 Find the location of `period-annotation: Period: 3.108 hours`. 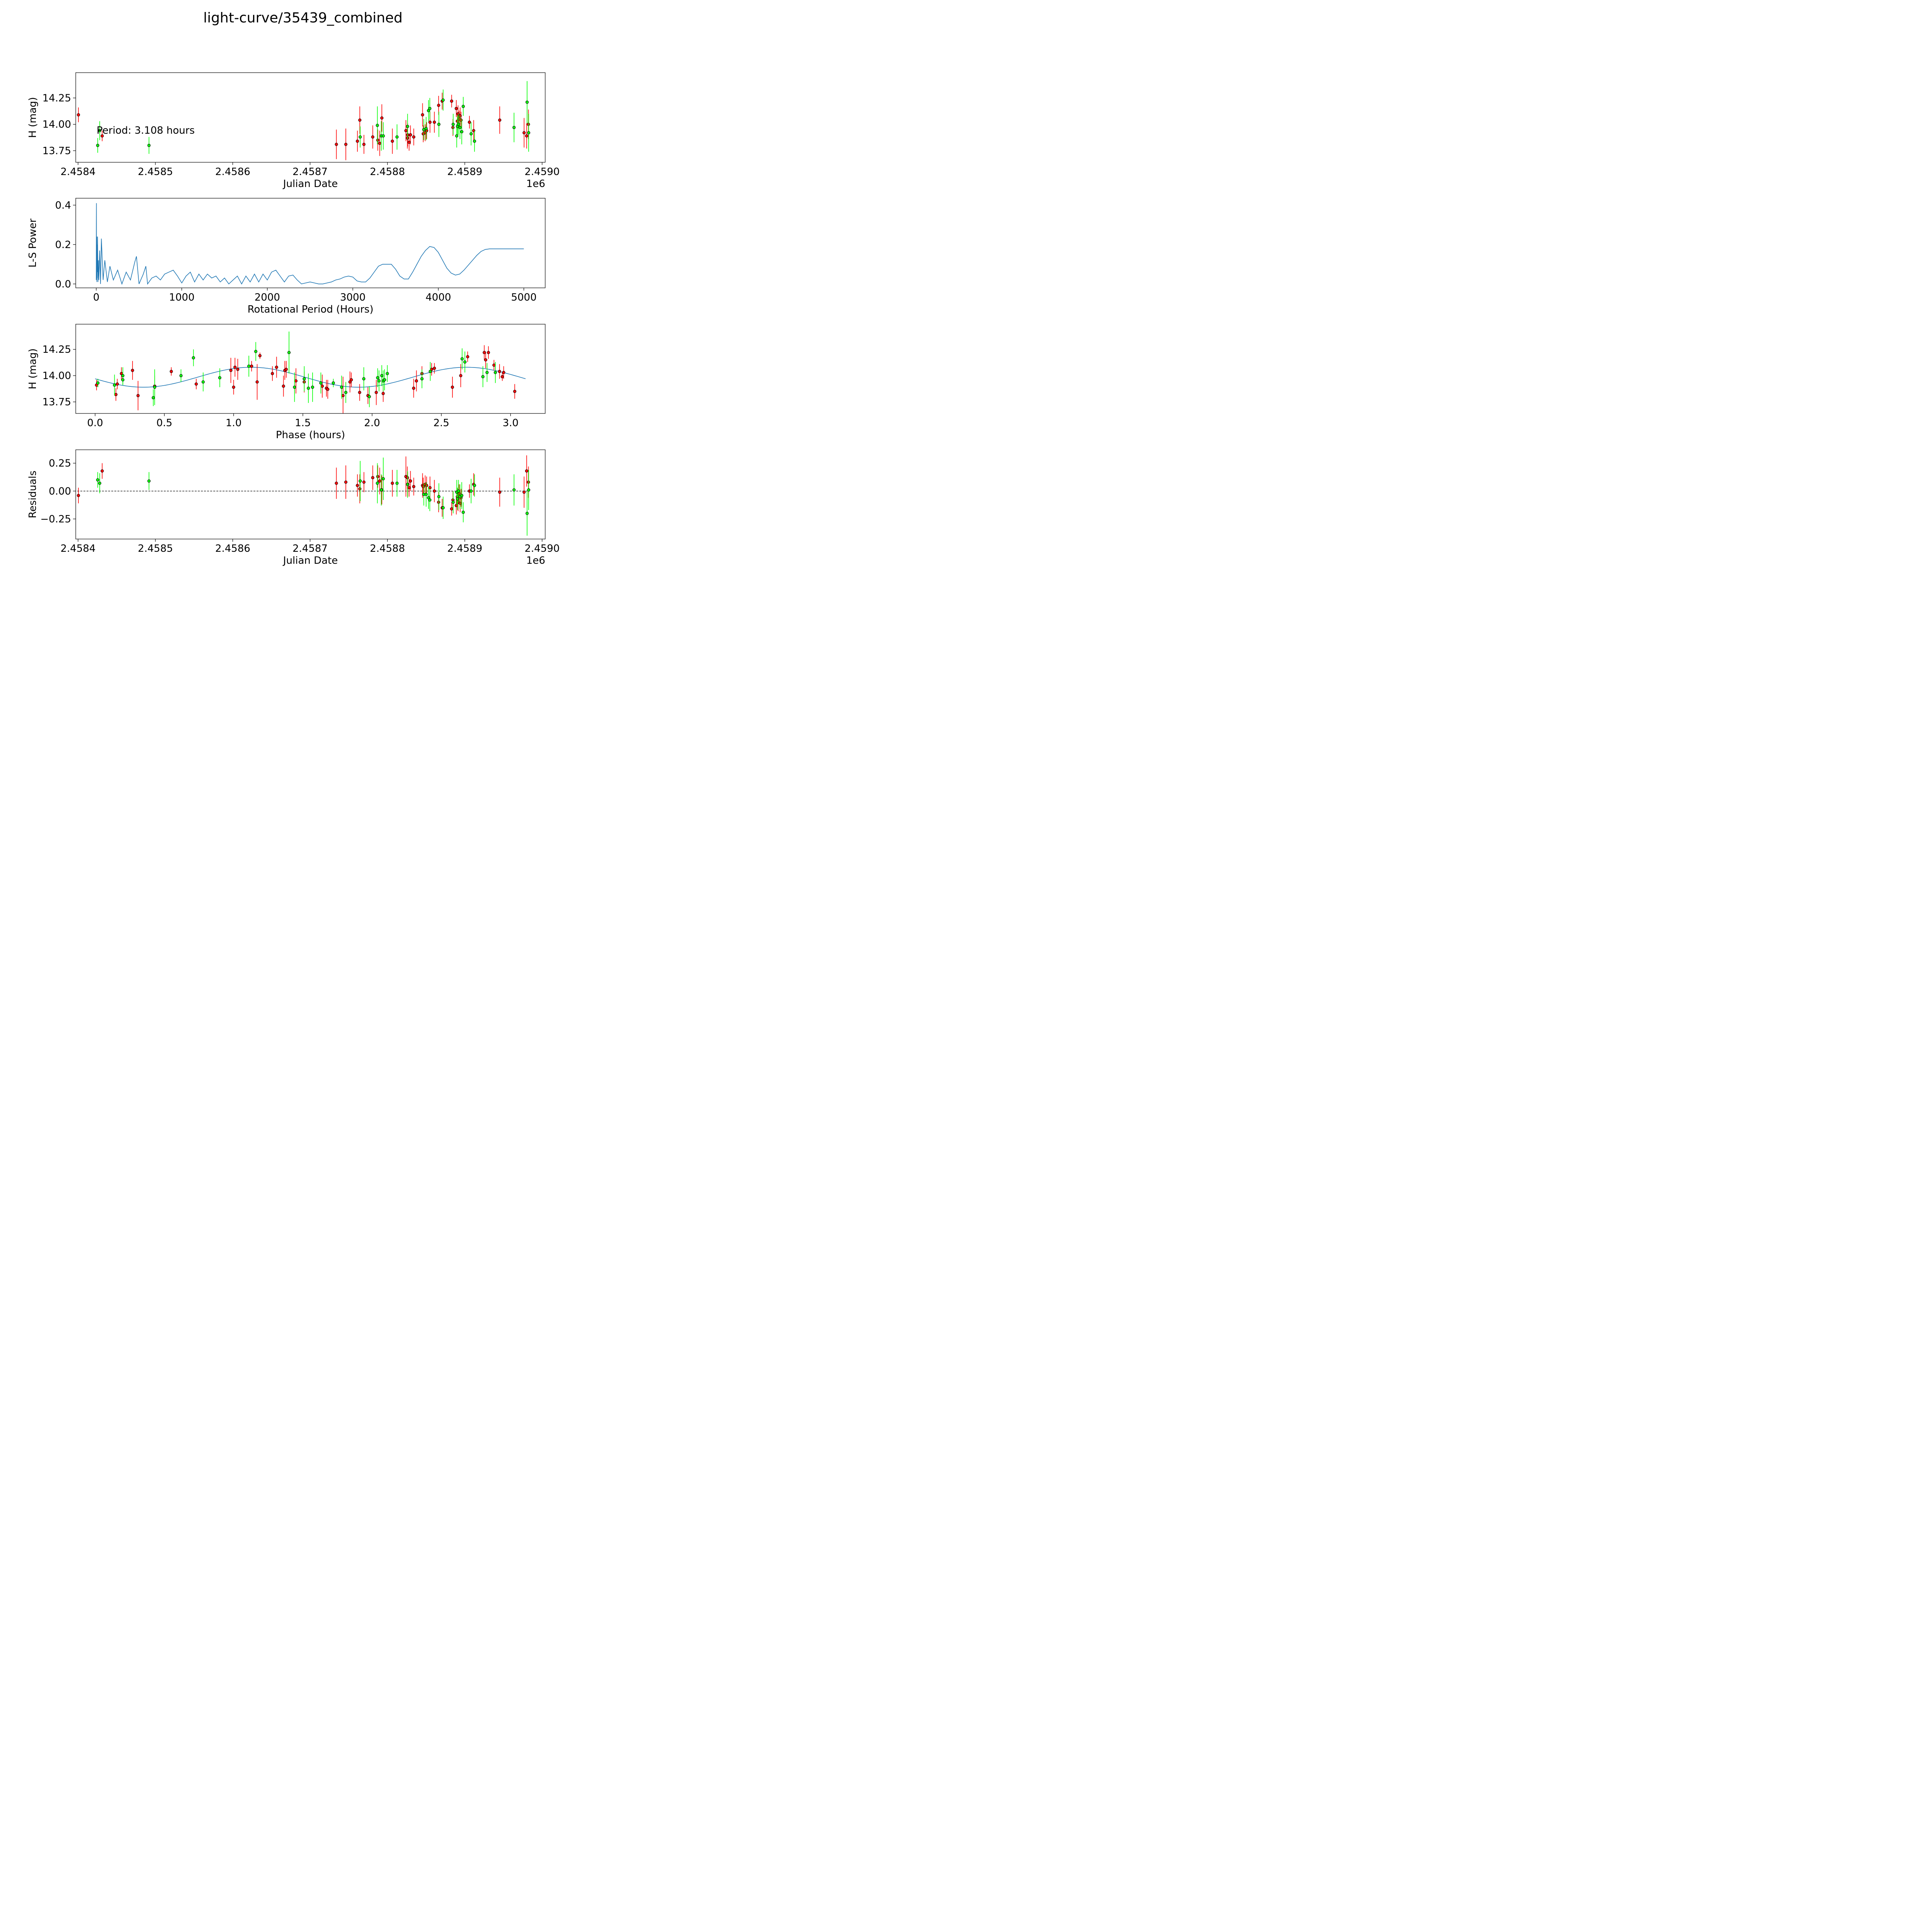

period-annotation: Period: 3.108 hours is located at coordinates (146, 130).